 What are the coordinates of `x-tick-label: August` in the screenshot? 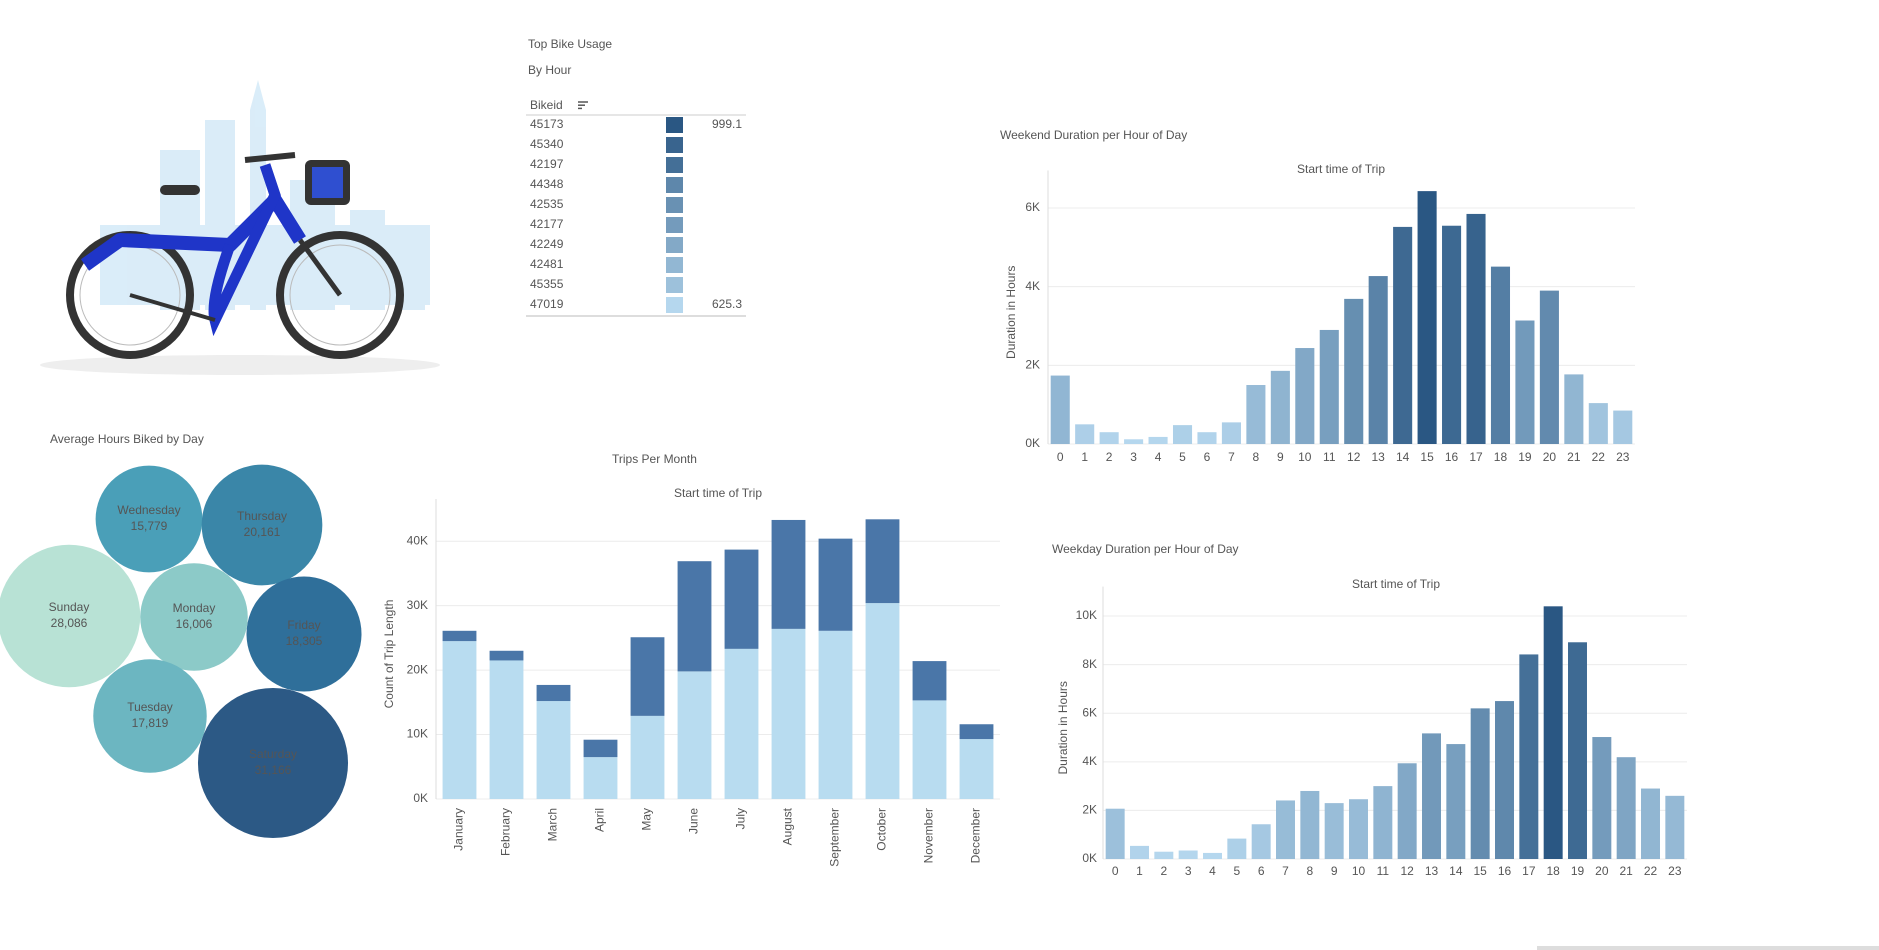 It's located at (788, 826).